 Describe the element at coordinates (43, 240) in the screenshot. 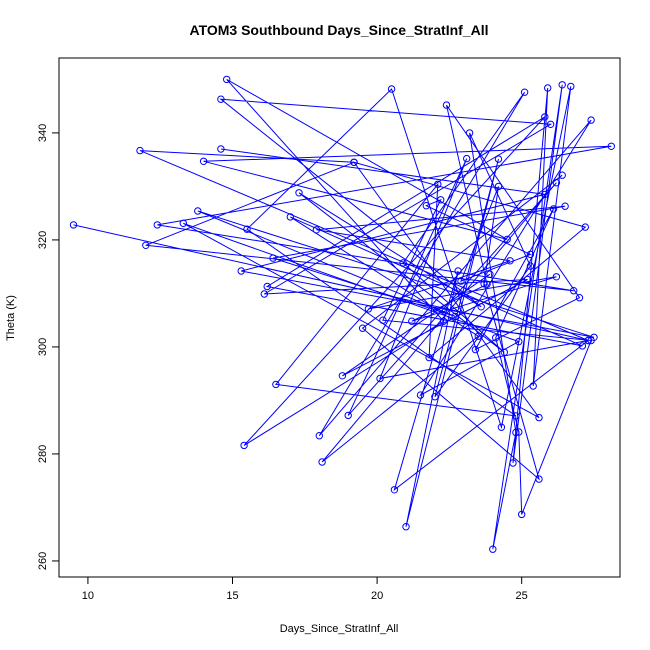

I see `y-tick-label: 320` at that location.